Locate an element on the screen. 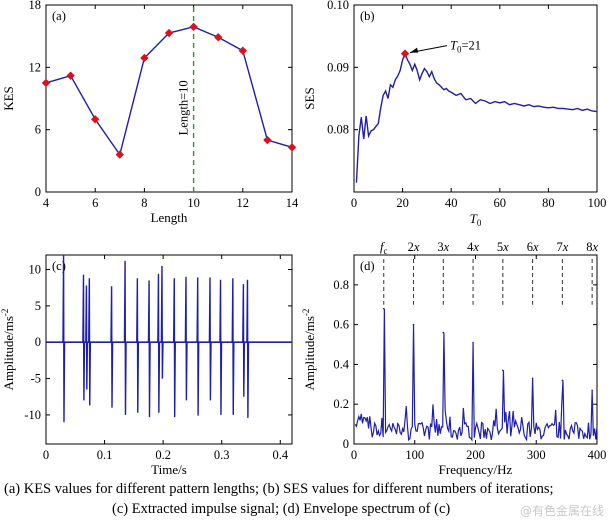 The height and width of the screenshot is (521, 610). y-tick-label: 5 is located at coordinates (38, 306).